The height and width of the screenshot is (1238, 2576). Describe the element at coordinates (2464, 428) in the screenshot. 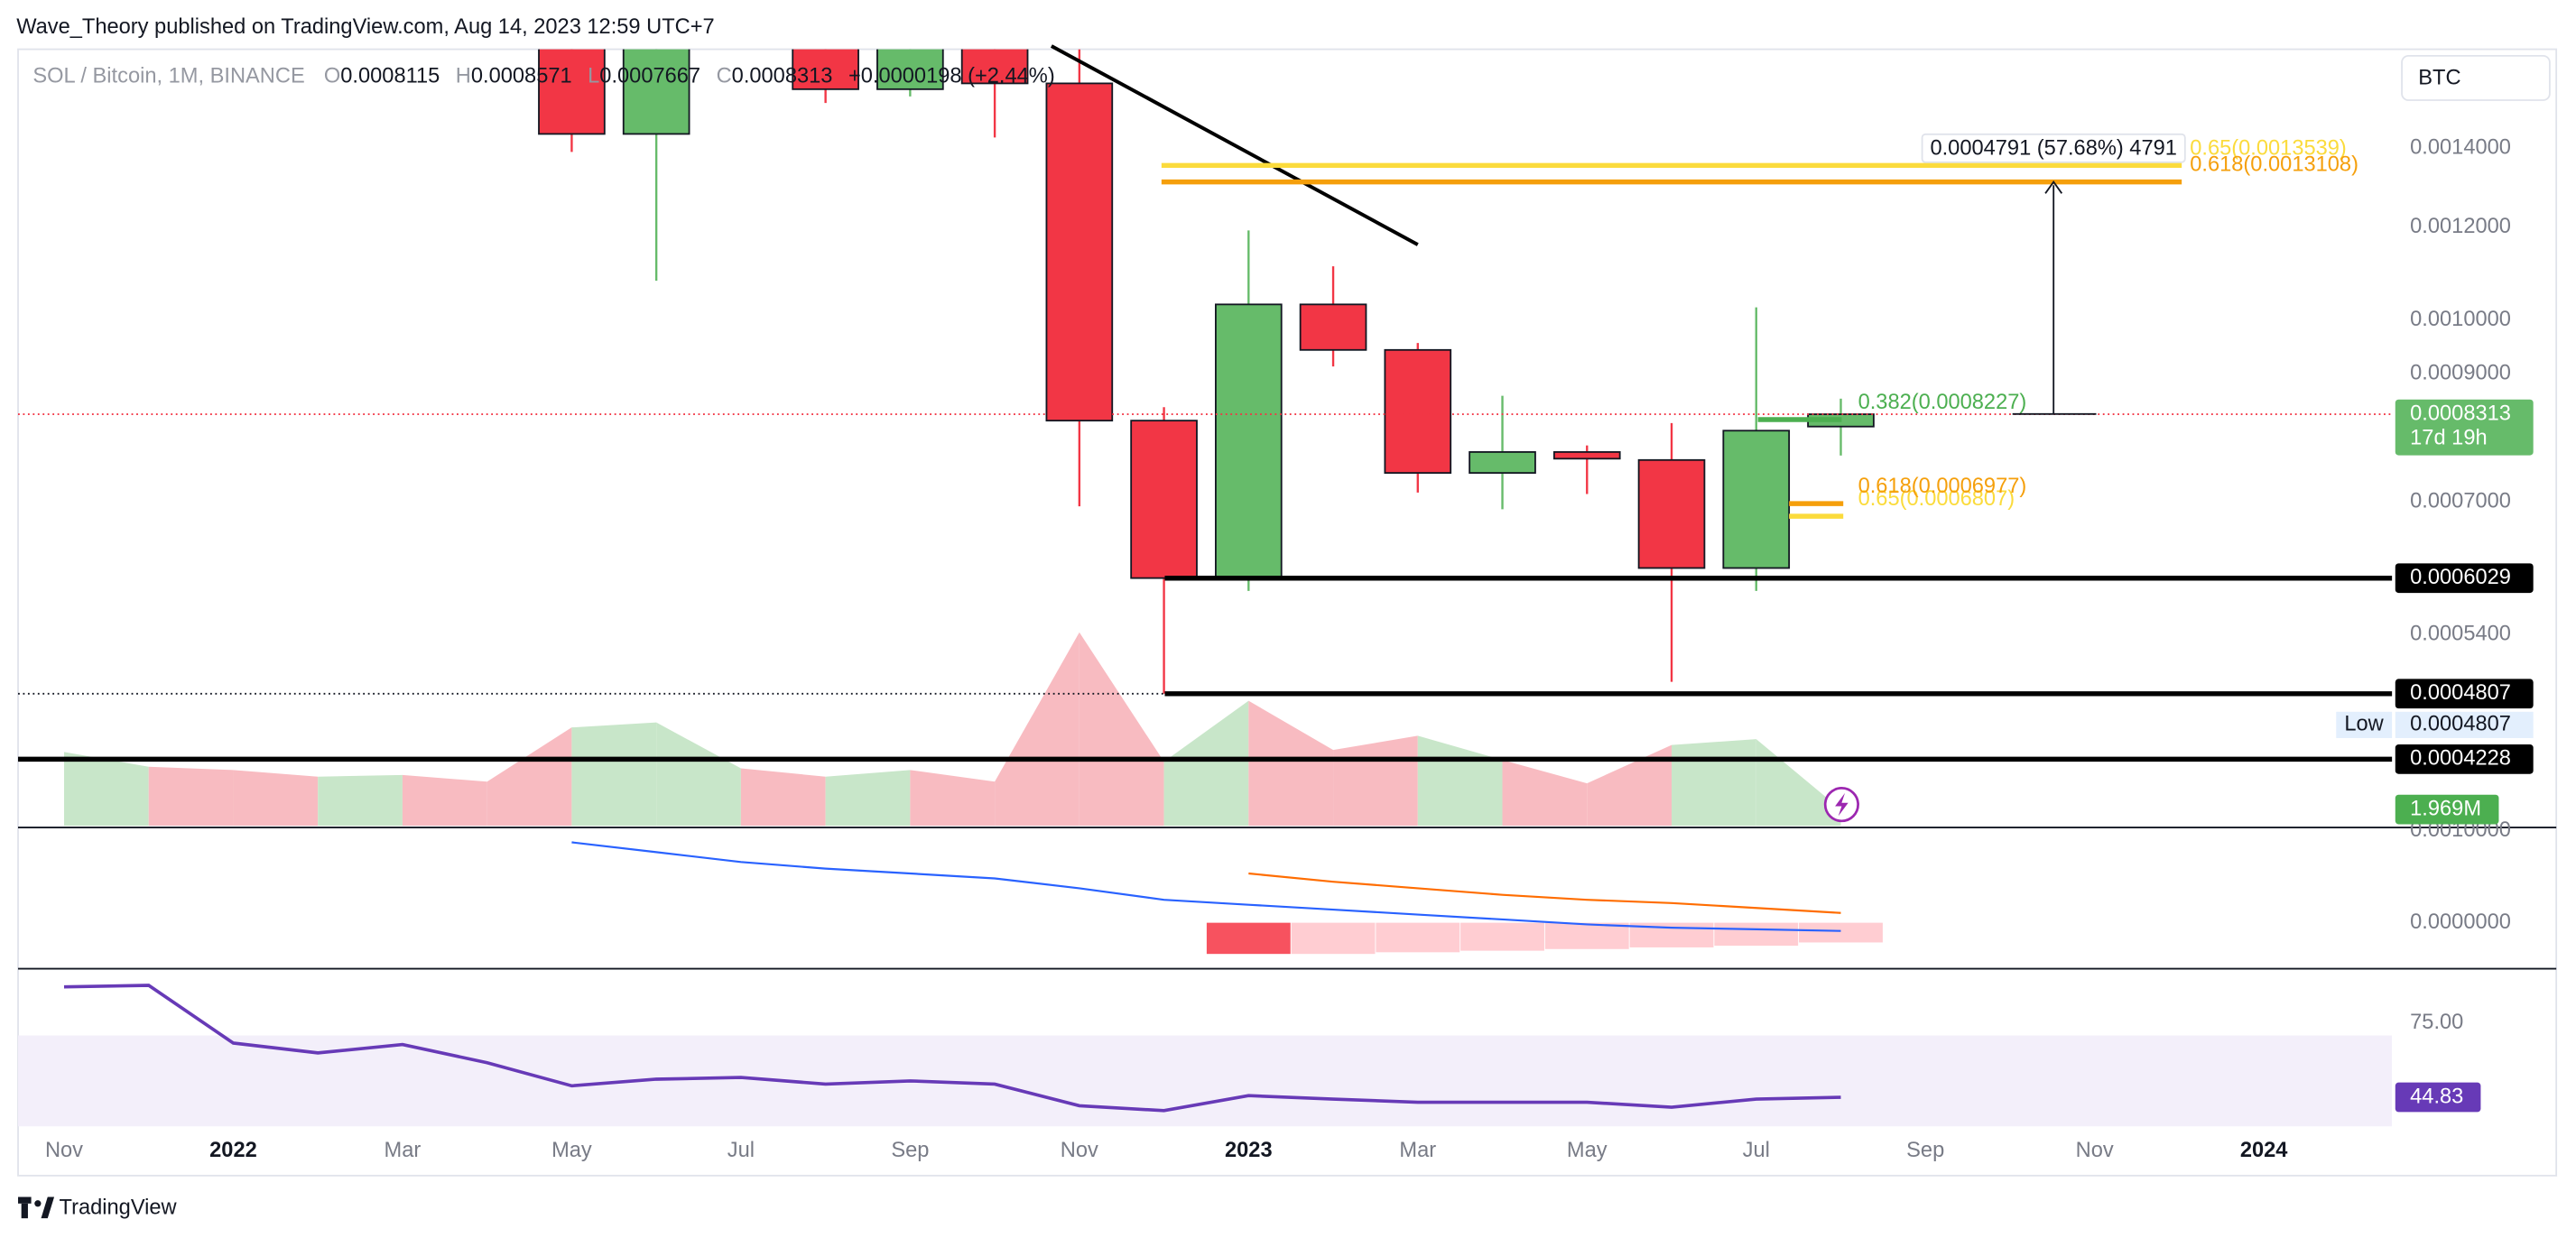

I see `price-tag` at that location.